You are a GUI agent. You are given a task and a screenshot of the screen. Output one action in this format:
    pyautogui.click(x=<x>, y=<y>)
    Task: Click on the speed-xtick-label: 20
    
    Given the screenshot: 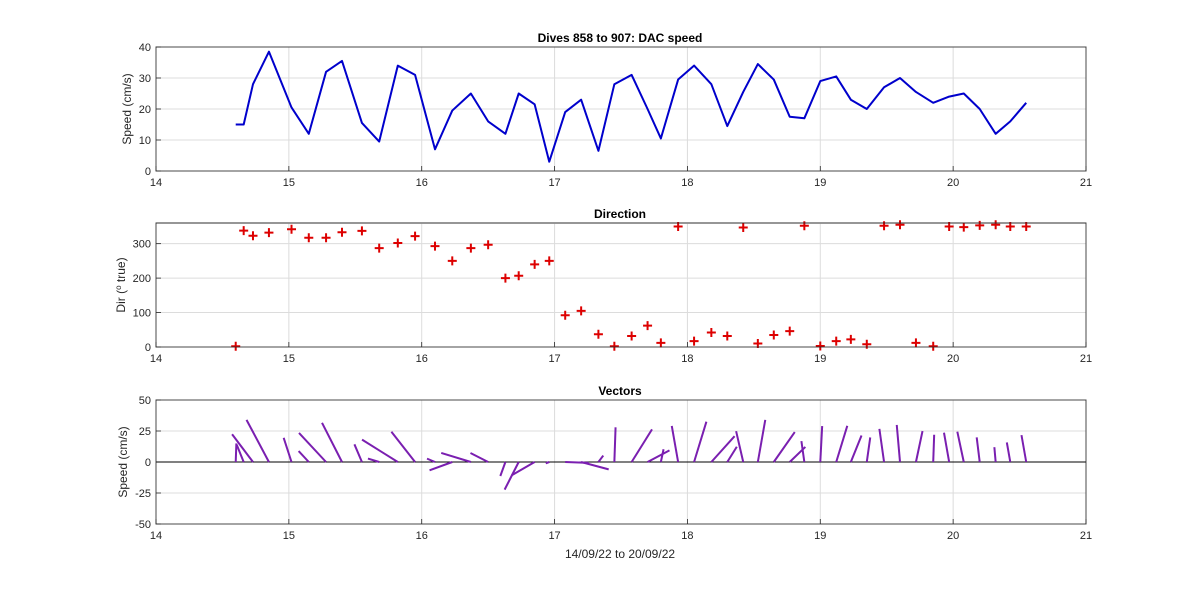 What is the action you would take?
    pyautogui.click(x=953, y=183)
    